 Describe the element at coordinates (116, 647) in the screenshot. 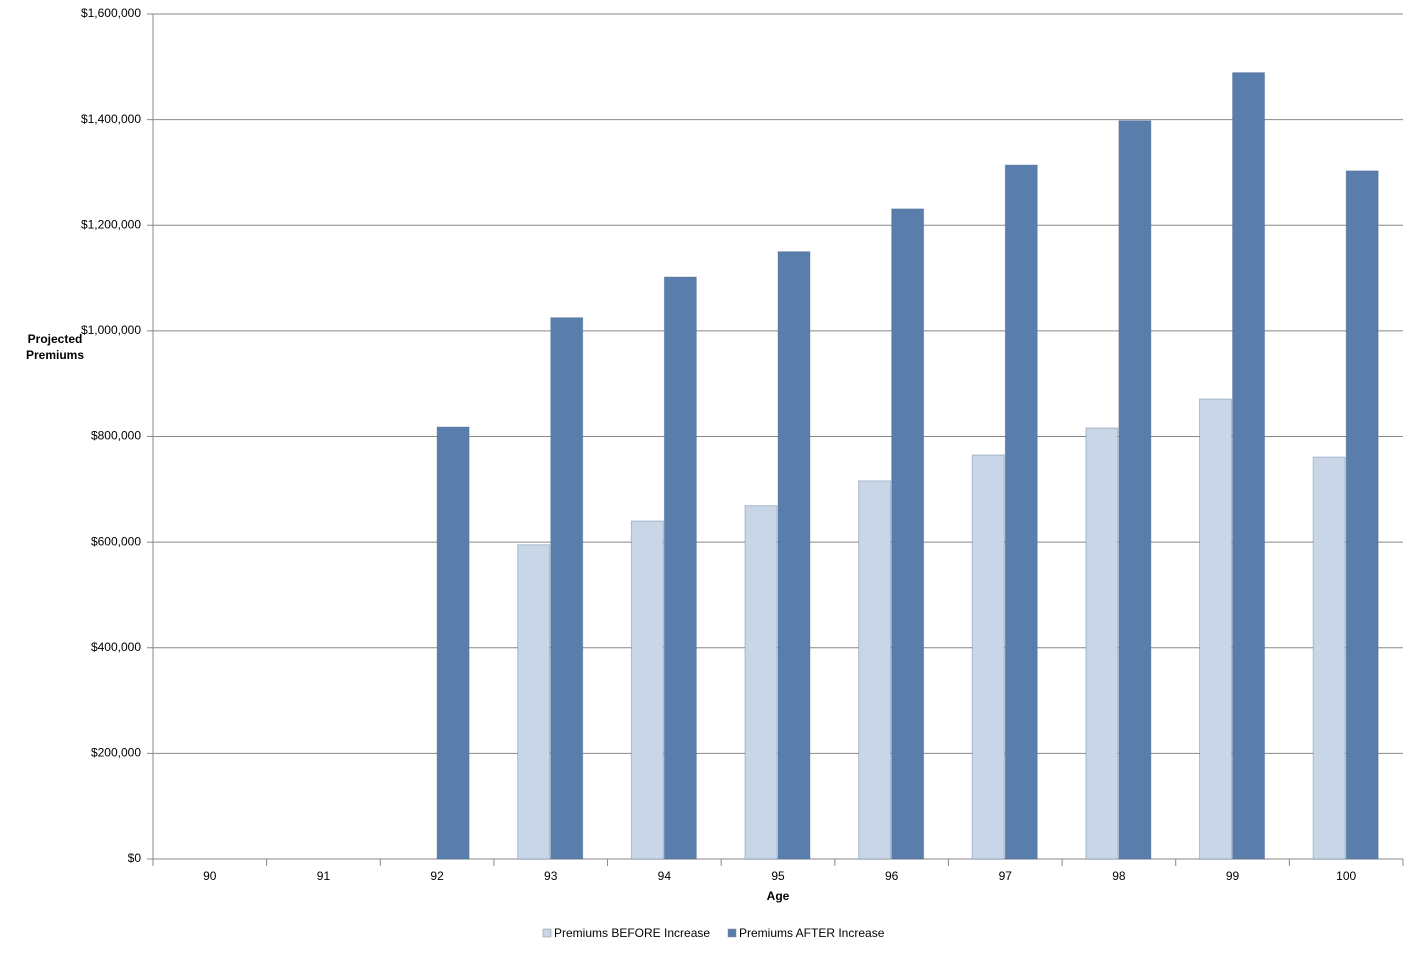

I see `y-tick-label: $400,000` at that location.